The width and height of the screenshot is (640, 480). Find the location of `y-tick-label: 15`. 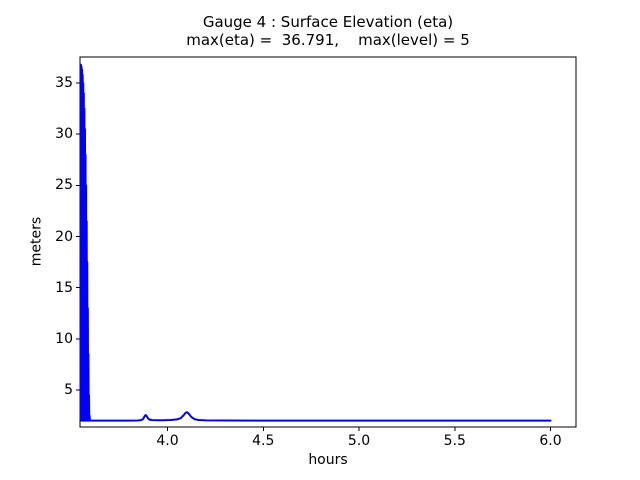

y-tick-label: 15 is located at coordinates (64, 287).